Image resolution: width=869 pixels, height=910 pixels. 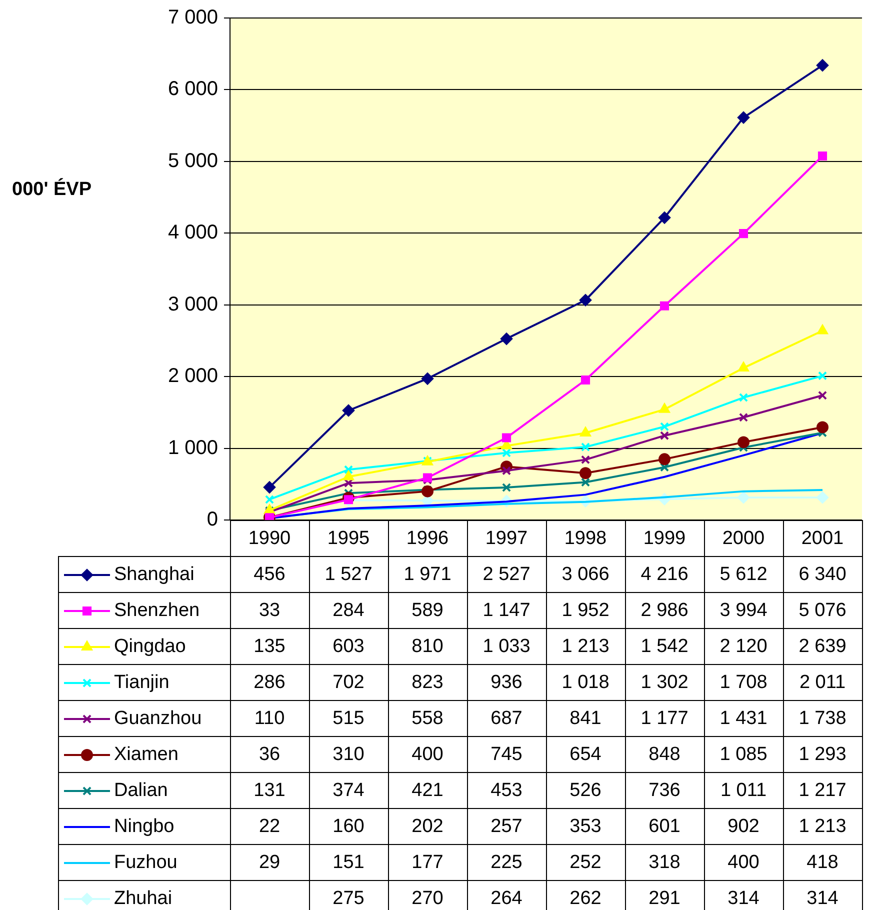 I want to click on data-label: 284, so click(x=348, y=611).